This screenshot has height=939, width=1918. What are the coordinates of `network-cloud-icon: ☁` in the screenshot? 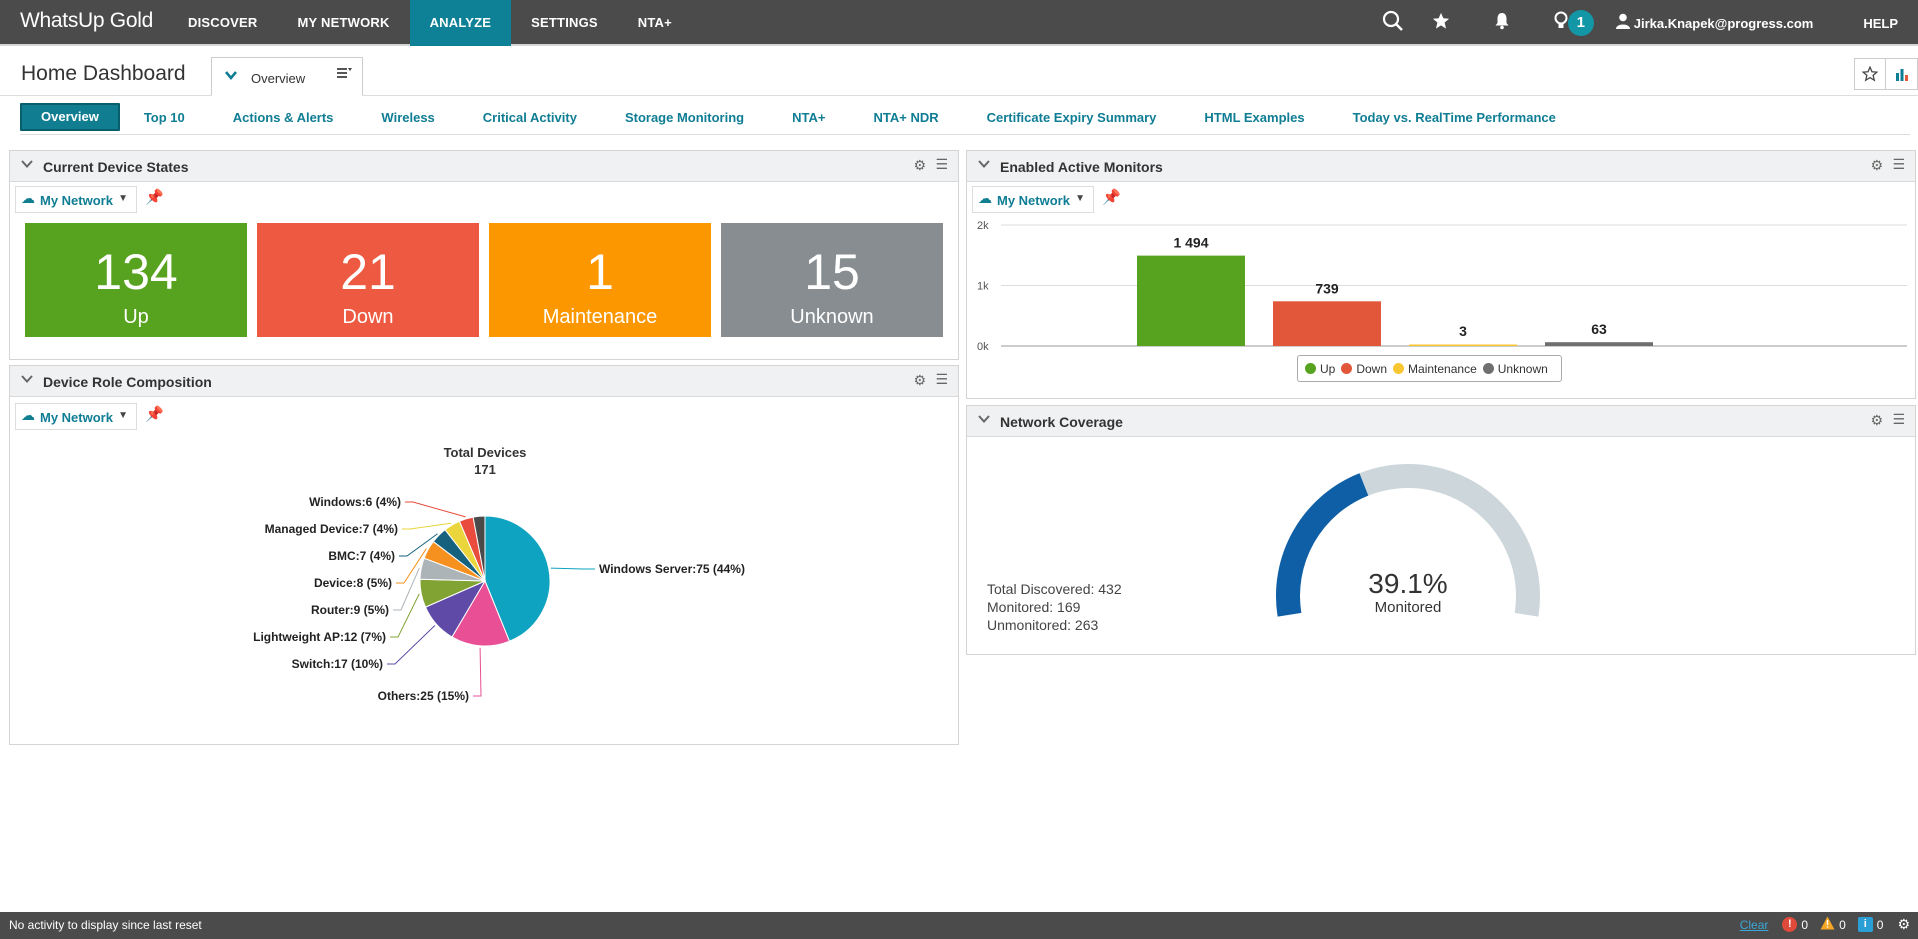 It's located at (28, 198).